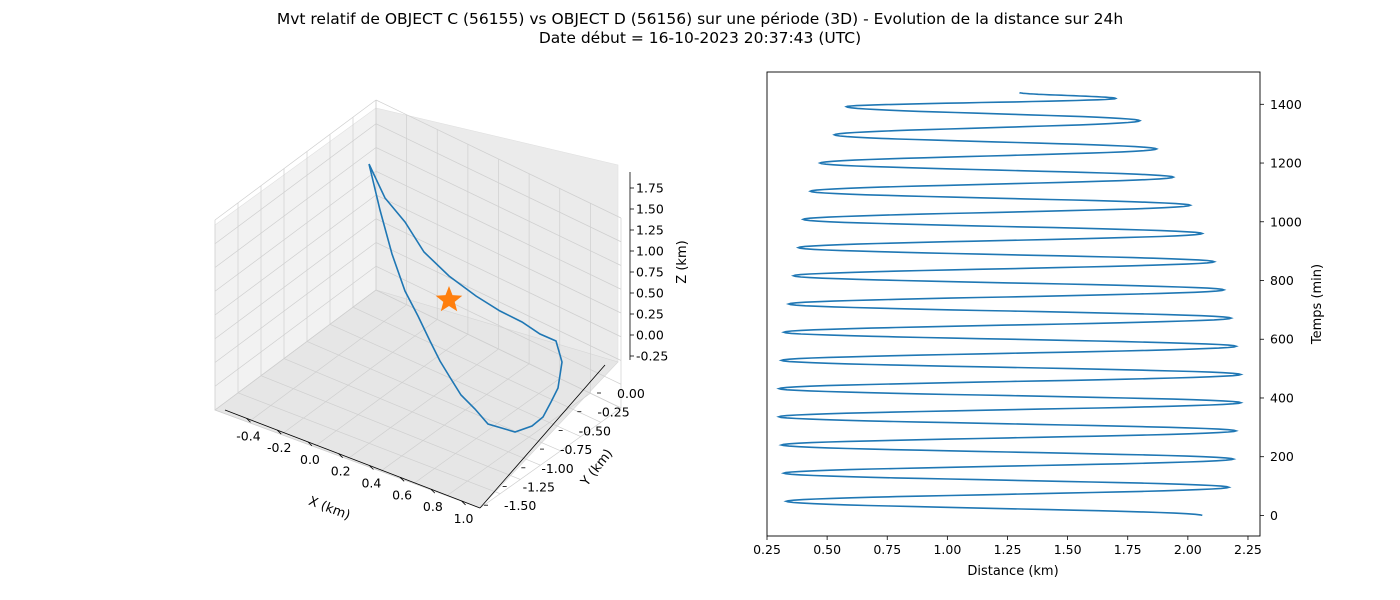 This screenshot has height=600, width=1400. What do you see at coordinates (1282, 397) in the screenshot?
I see `y-tick-label: 400` at bounding box center [1282, 397].